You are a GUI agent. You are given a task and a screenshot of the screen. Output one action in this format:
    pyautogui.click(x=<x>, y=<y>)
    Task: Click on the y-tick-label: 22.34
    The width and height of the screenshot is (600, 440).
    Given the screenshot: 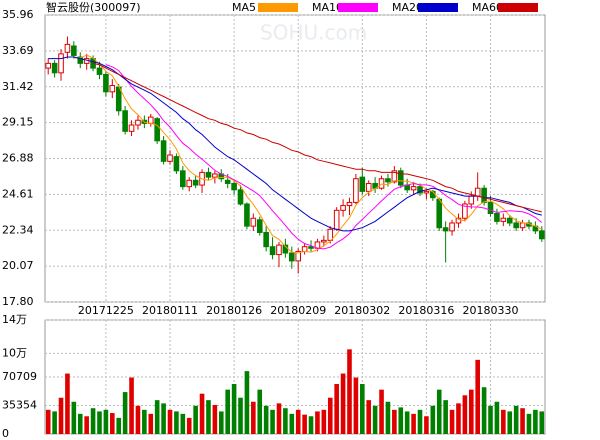 What is the action you would take?
    pyautogui.click(x=18, y=229)
    